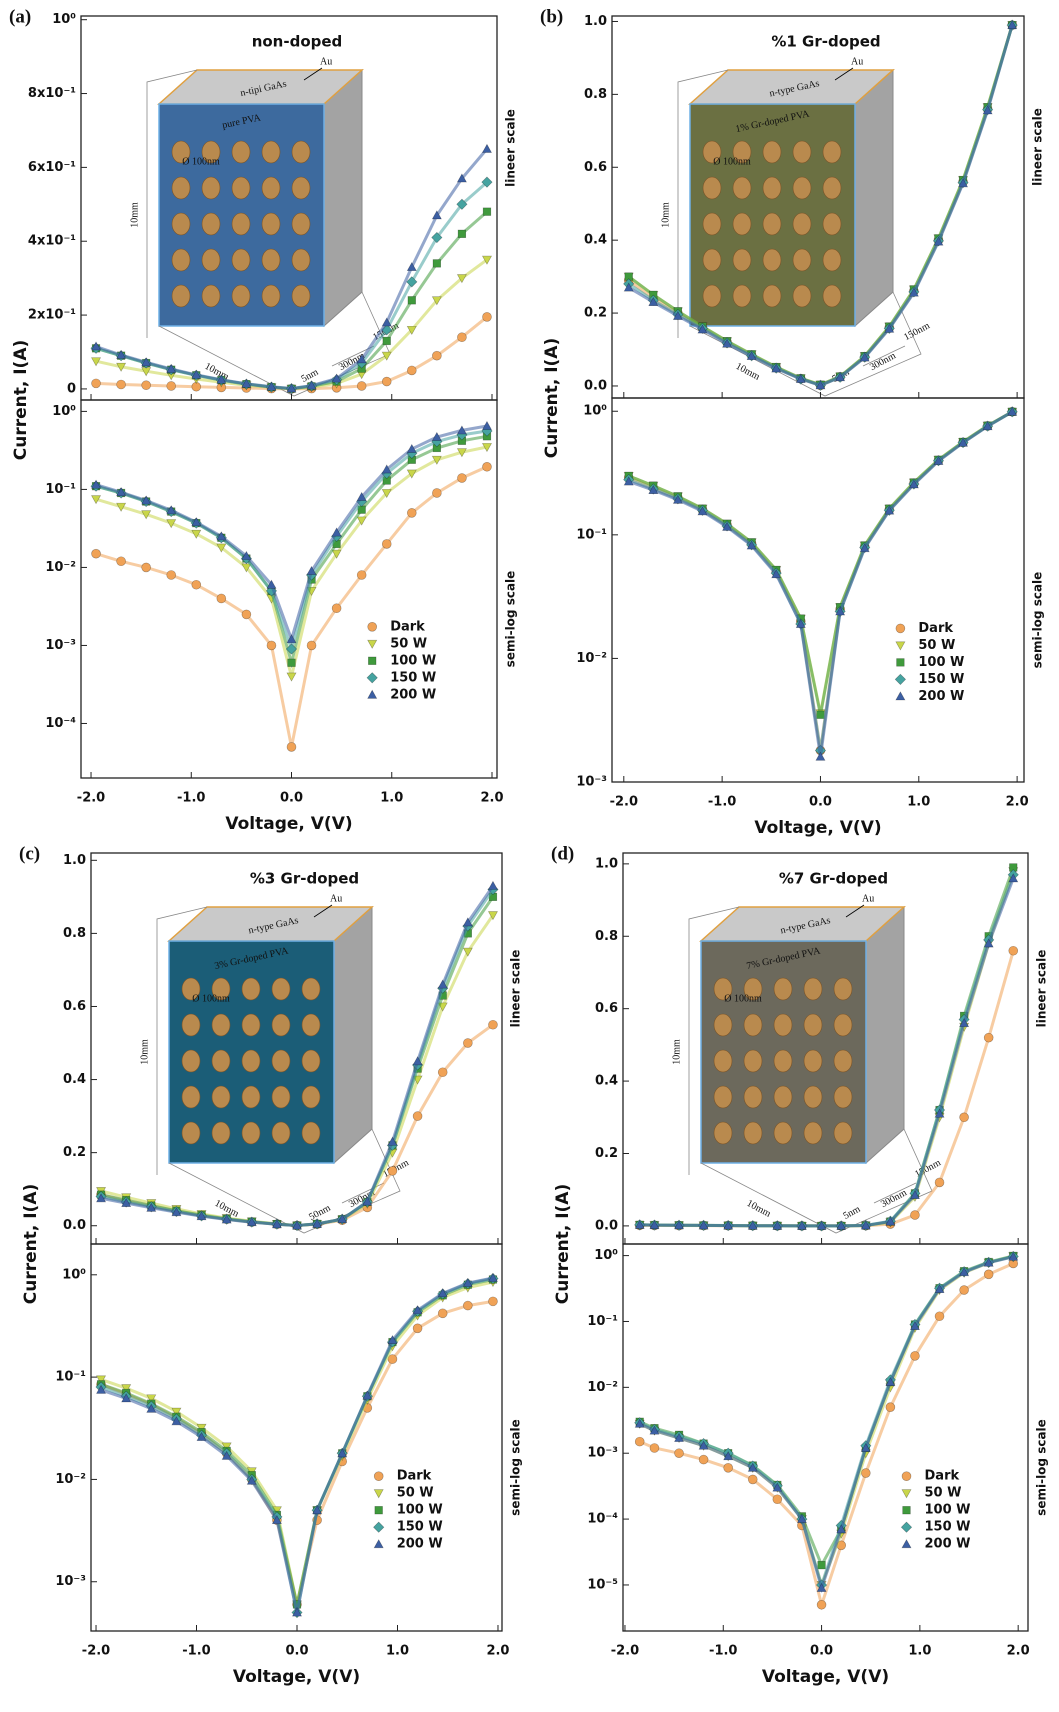  I want to click on panel-title: %7 Gr-doped, so click(833, 879).